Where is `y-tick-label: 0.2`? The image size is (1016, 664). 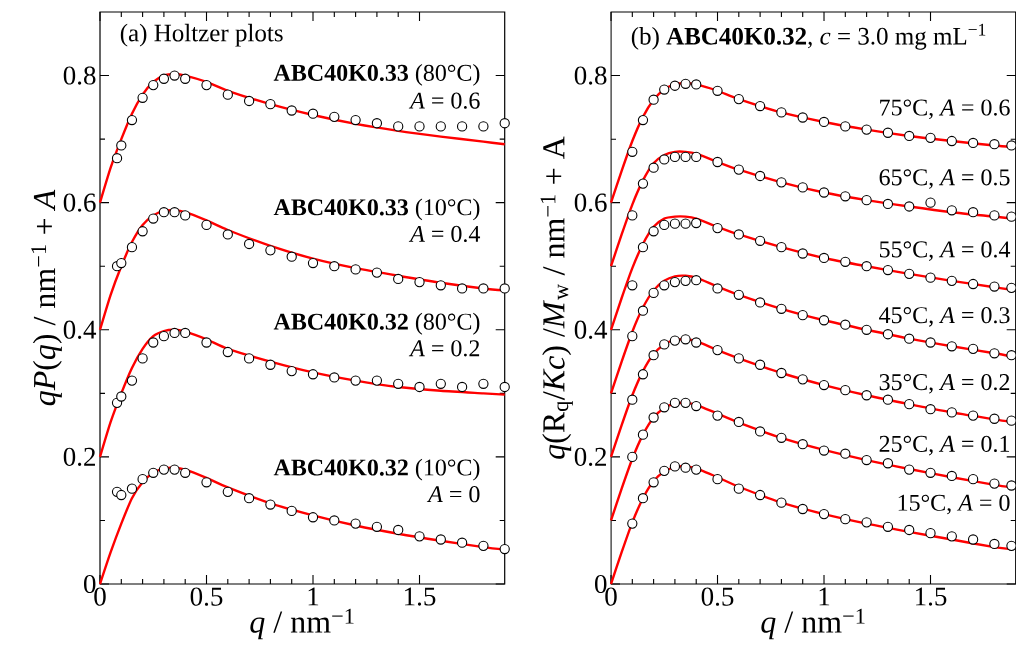
y-tick-label: 0.2 is located at coordinates (590, 457).